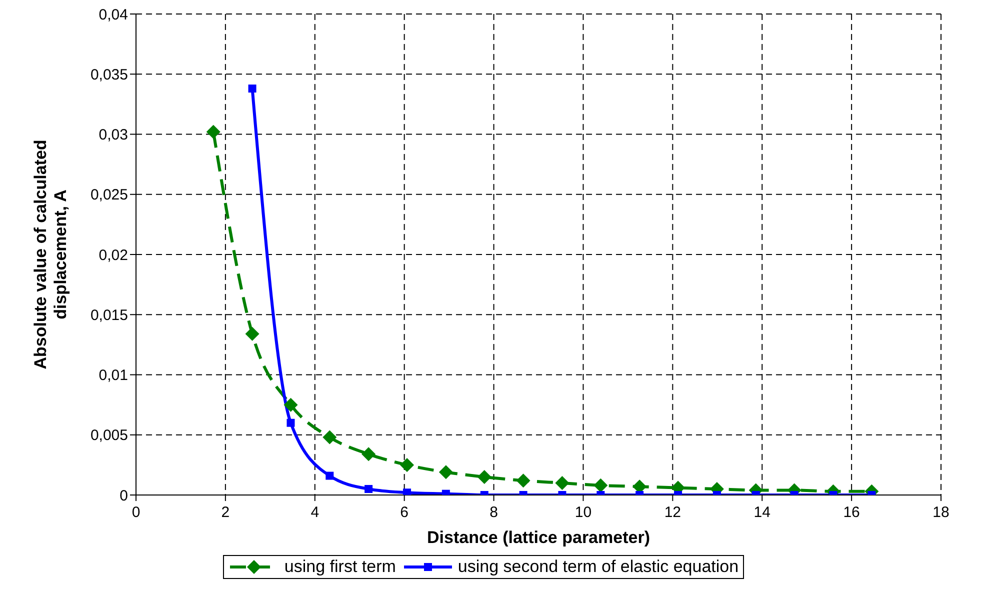 The image size is (985, 597). What do you see at coordinates (941, 512) in the screenshot?
I see `x-tick-label: 18` at bounding box center [941, 512].